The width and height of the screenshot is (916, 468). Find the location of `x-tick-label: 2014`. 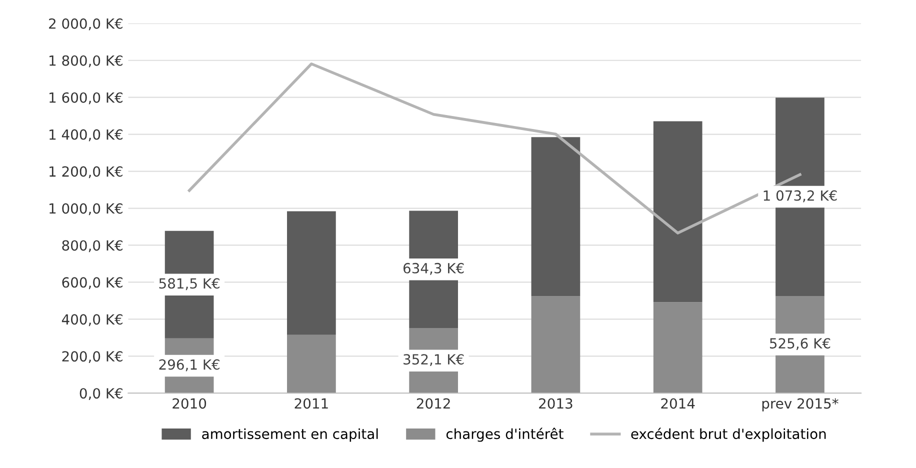

x-tick-label: 2014 is located at coordinates (678, 403).